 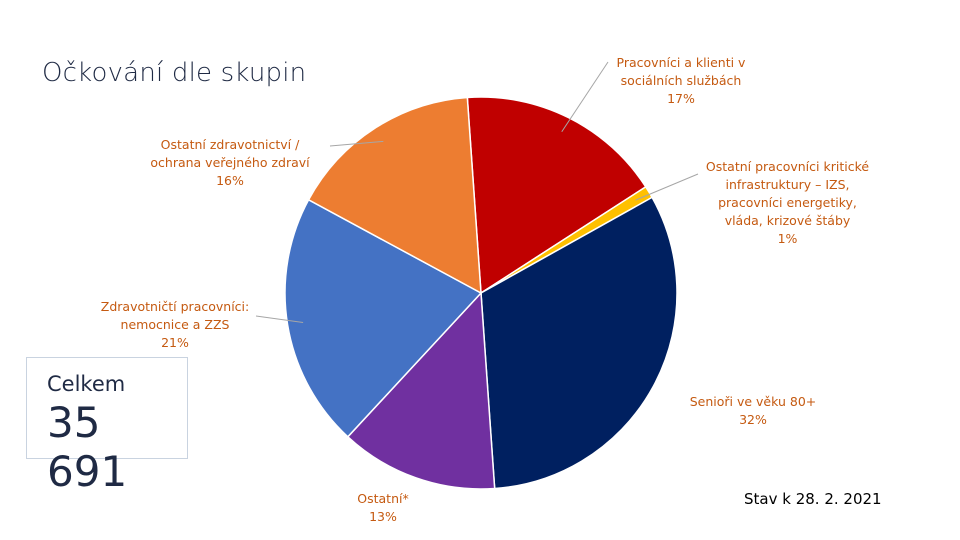 I want to click on slice-label-name: Senioři ve věku 80+, so click(x=753, y=401).